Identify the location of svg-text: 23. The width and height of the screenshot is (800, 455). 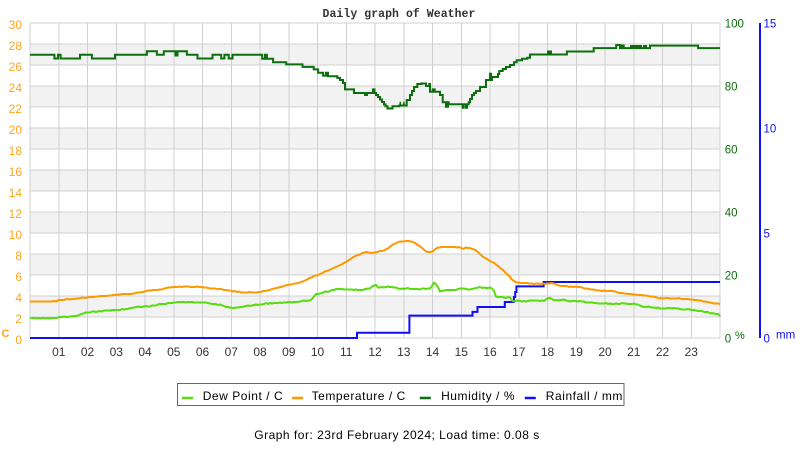
(692, 352).